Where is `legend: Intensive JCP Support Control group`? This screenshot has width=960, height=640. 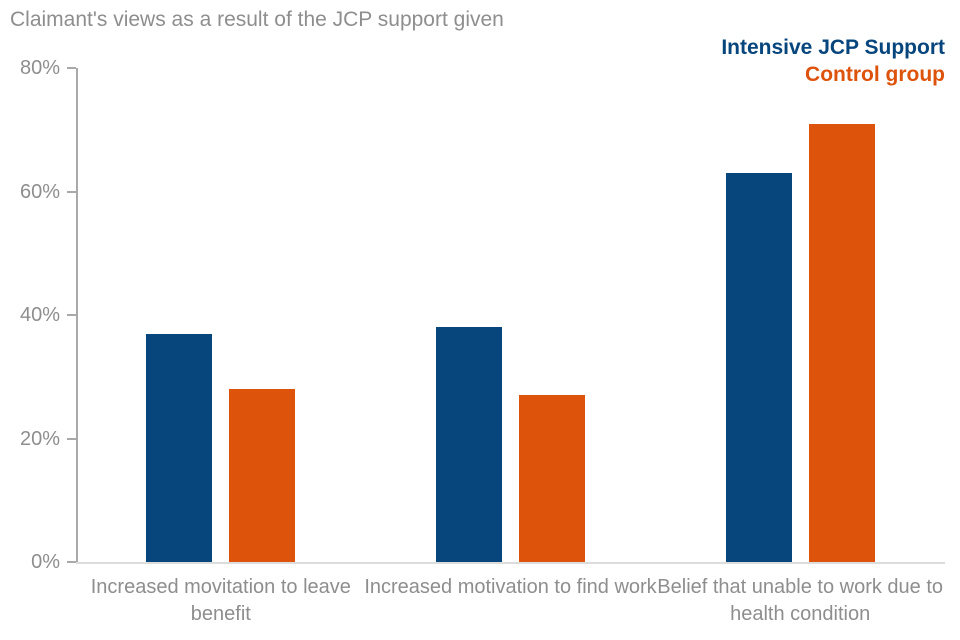 legend: Intensive JCP Support Control group is located at coordinates (833, 61).